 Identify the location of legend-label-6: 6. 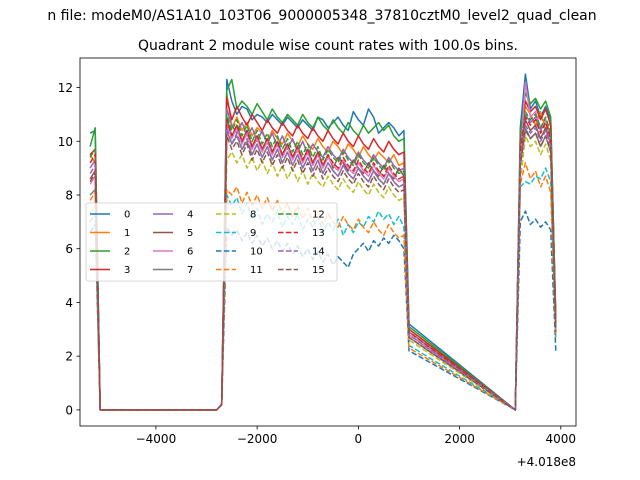
(190, 252).